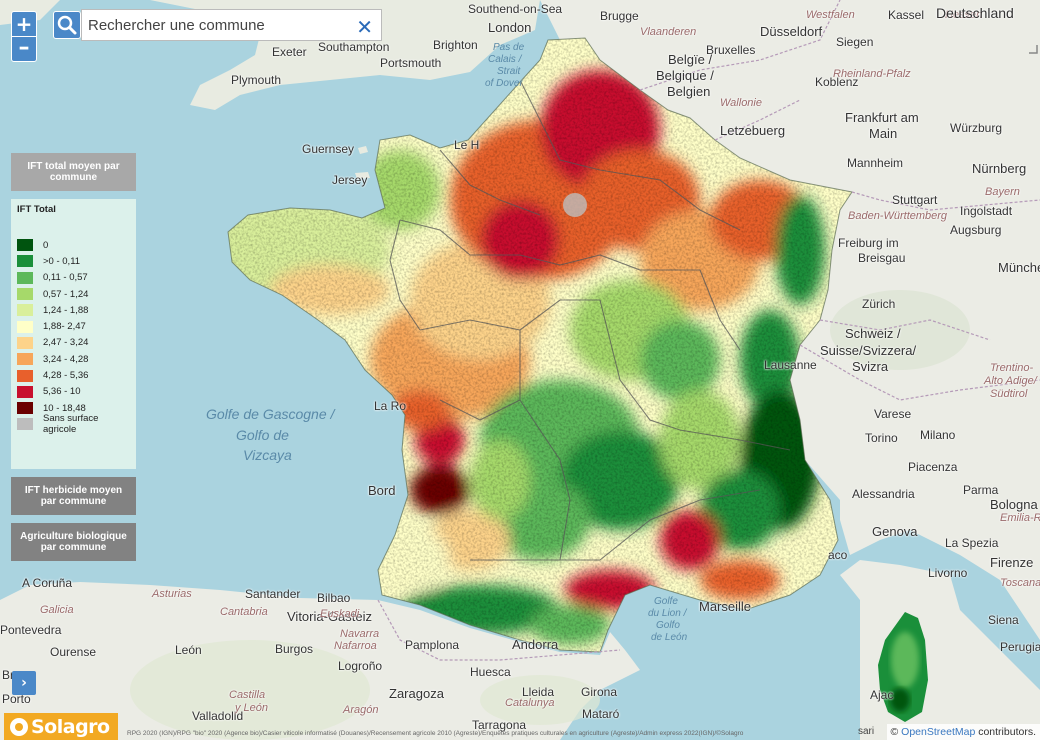  I want to click on legend-label: 0, so click(46, 245).